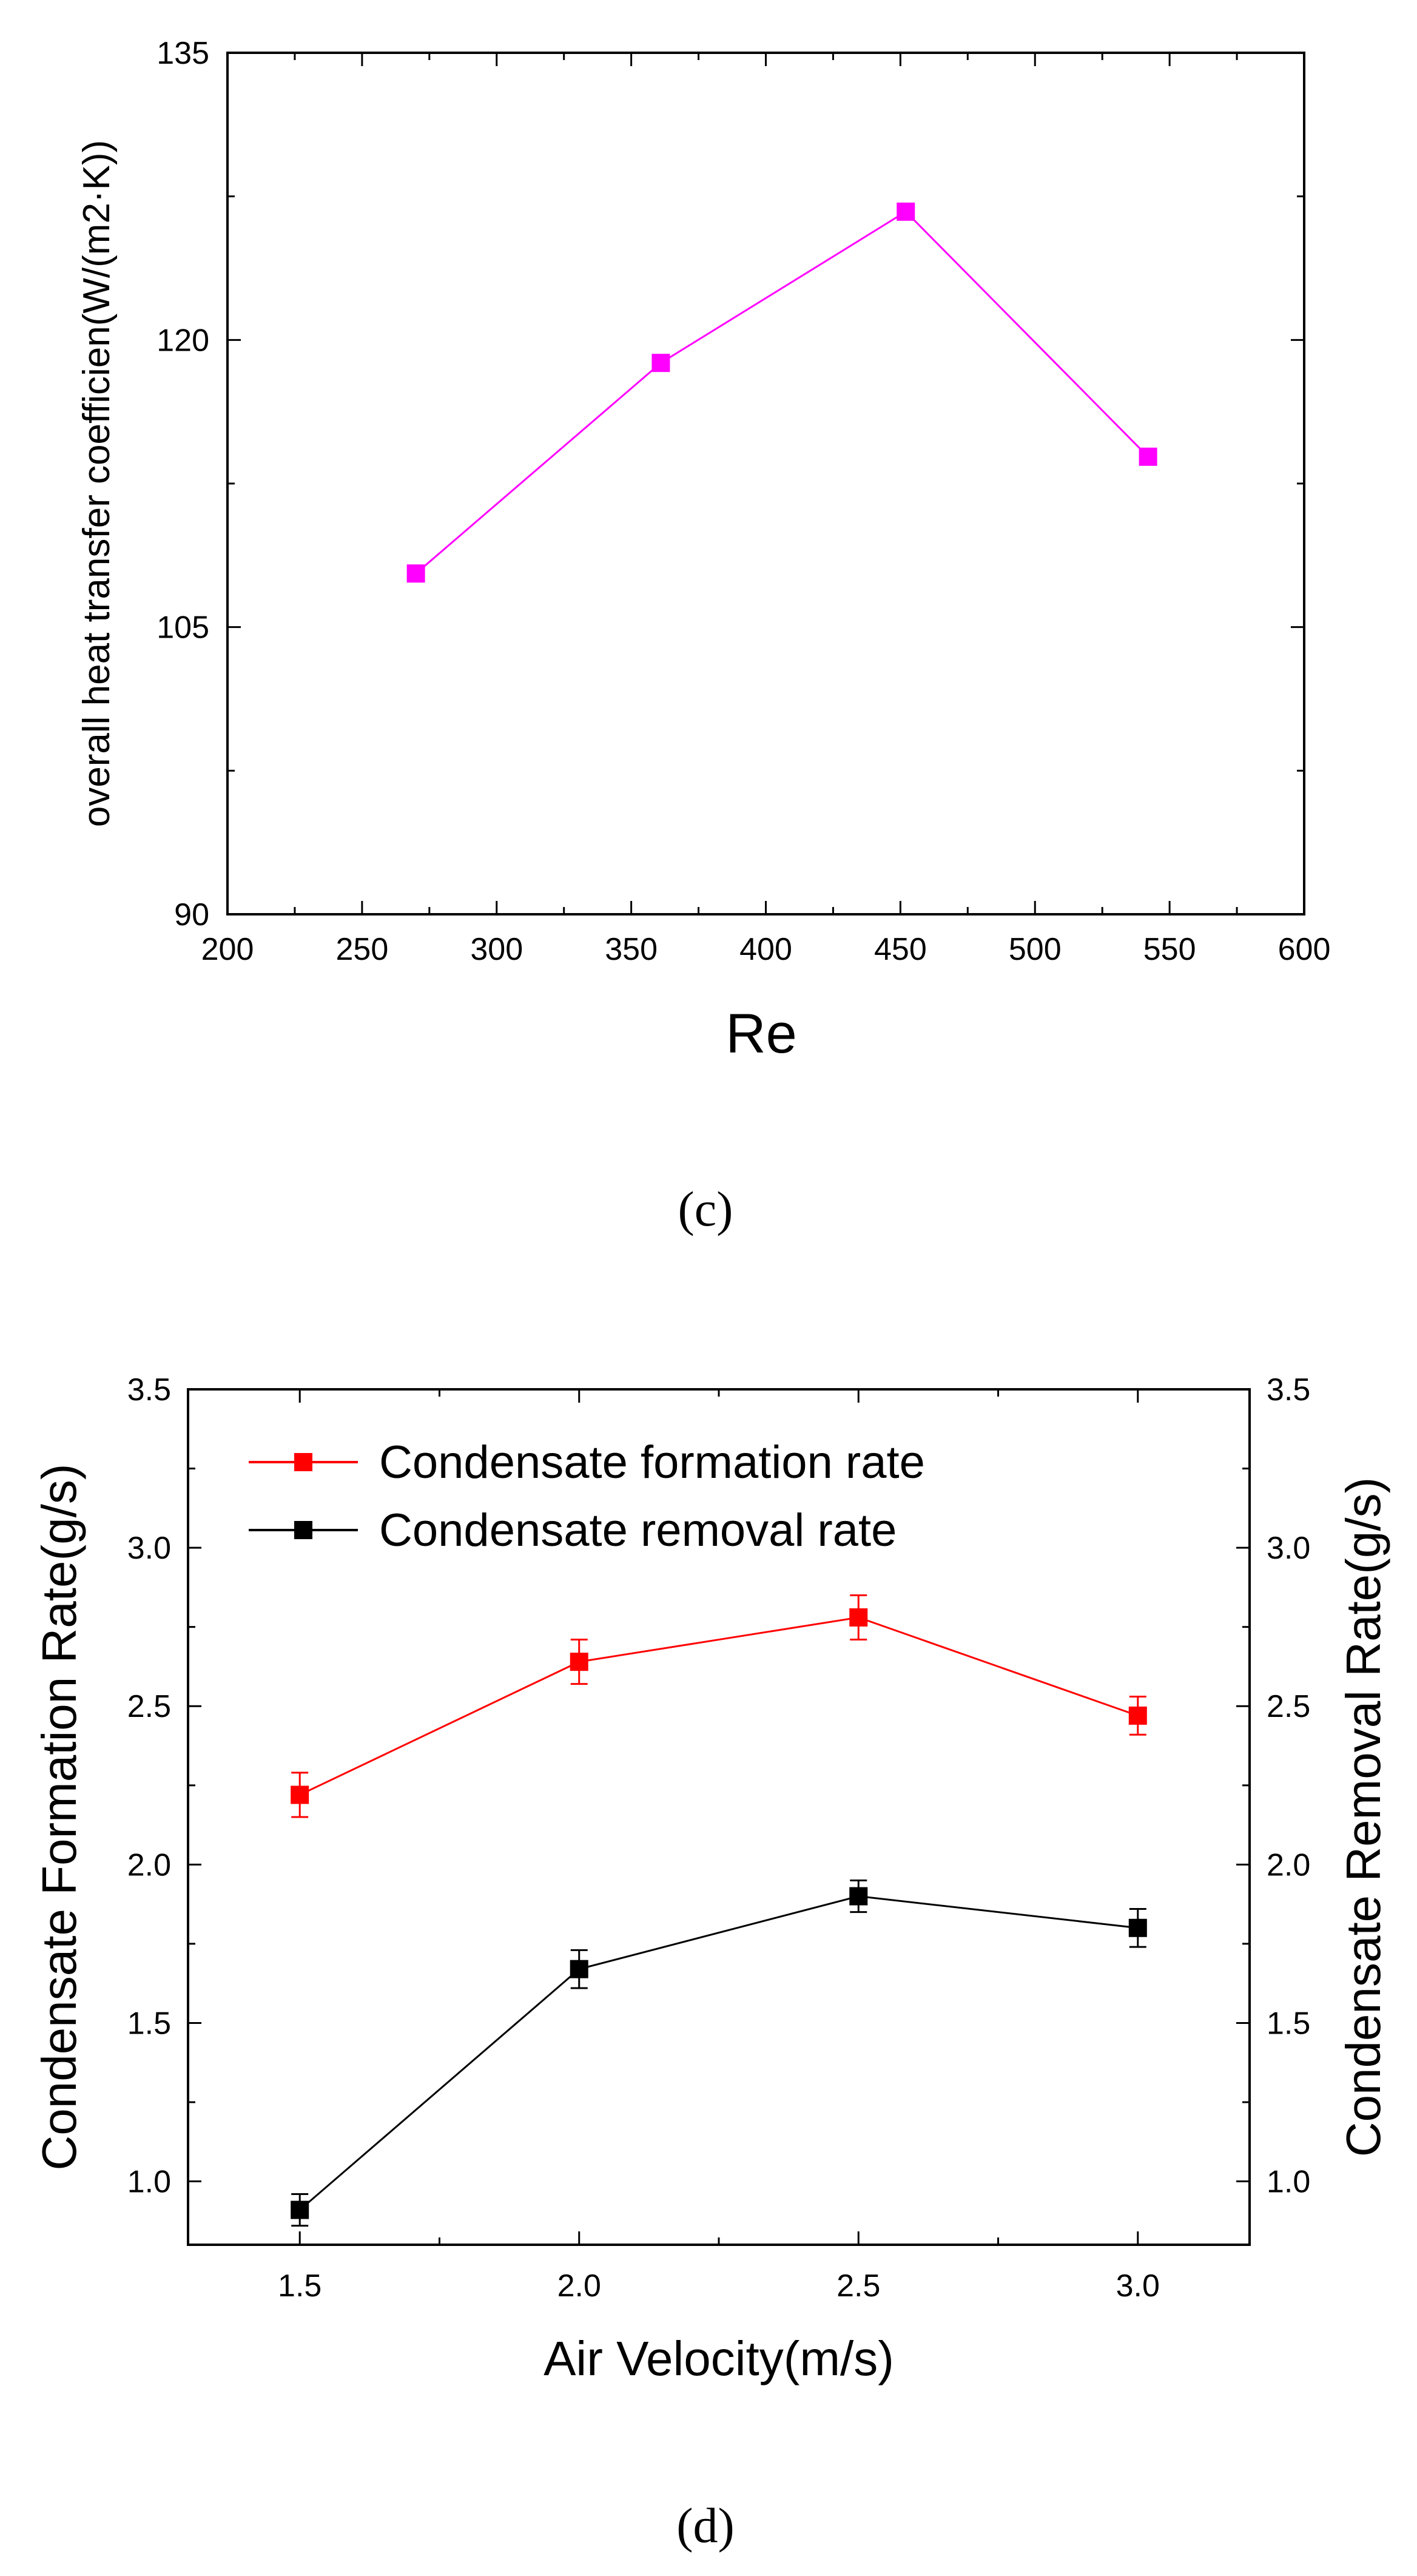 This screenshot has height=2576, width=1417. I want to click on y-tick-label-d: 3.0, so click(149, 1549).